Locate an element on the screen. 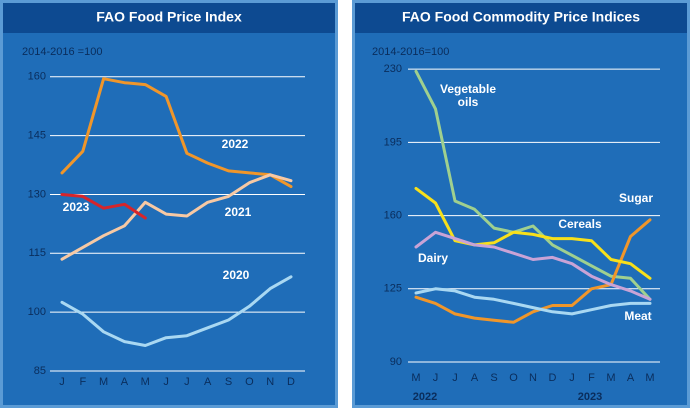 The image size is (690, 408). year-label: 2022 is located at coordinates (425, 397).